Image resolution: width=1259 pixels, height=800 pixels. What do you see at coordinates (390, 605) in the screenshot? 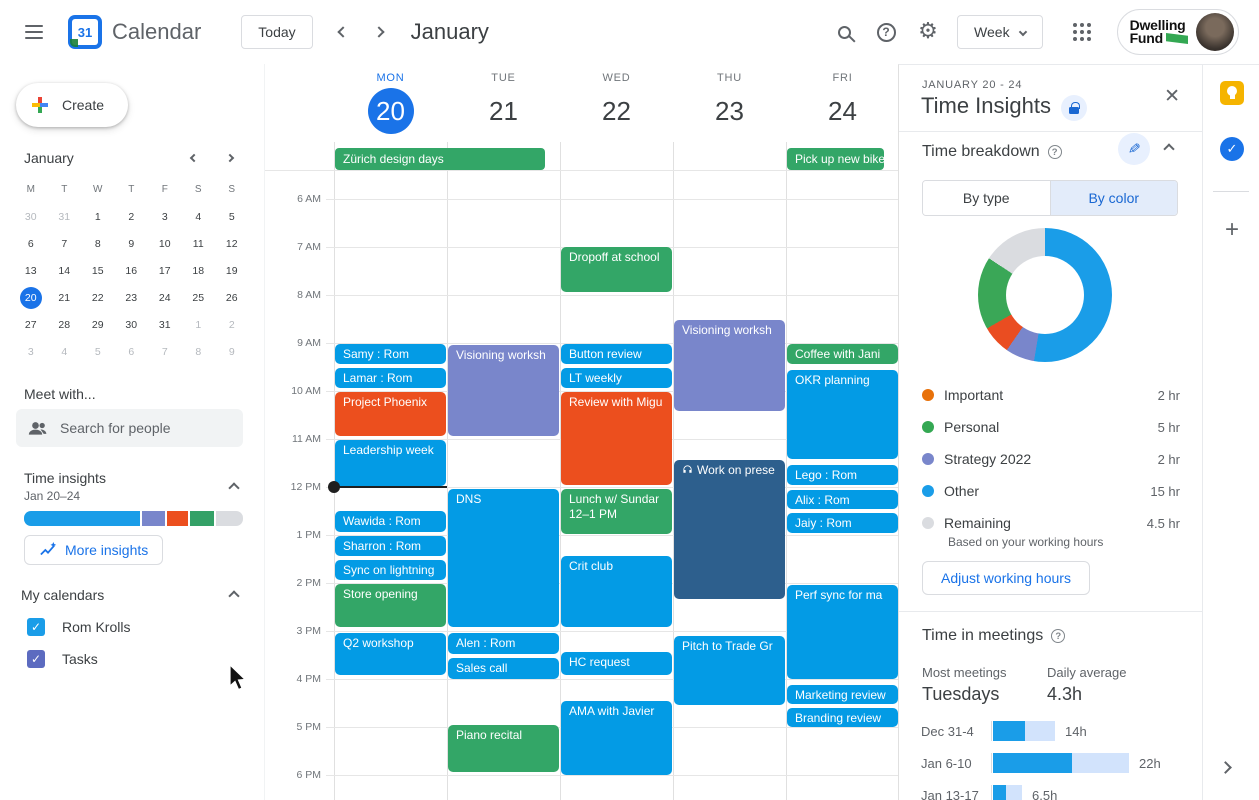
I see `calendar-event: Store opening` at bounding box center [390, 605].